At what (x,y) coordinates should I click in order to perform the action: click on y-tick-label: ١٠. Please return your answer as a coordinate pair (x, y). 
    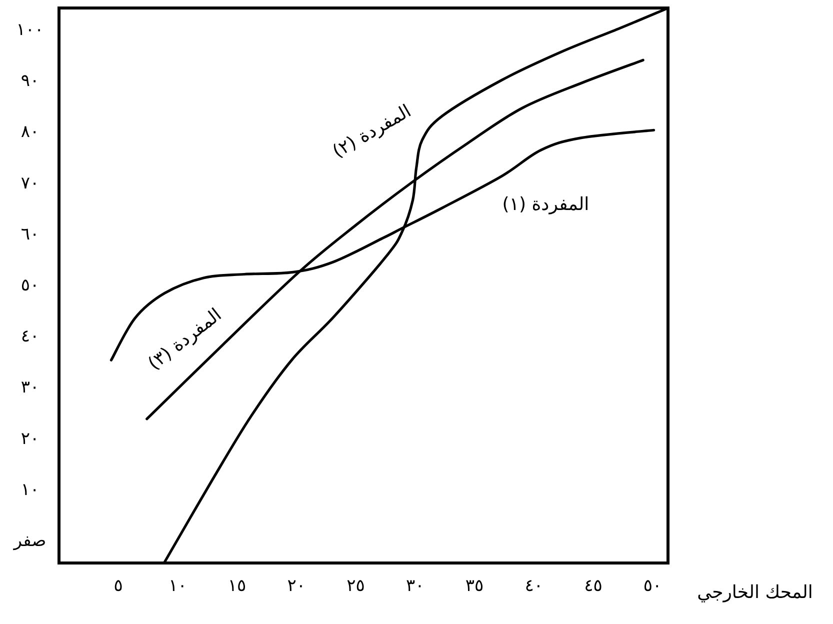
    Looking at the image, I should click on (30, 490).